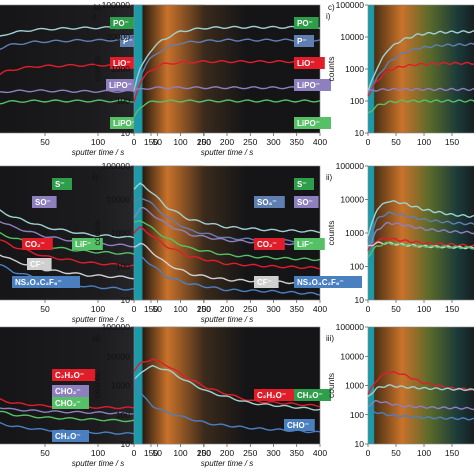 This screenshot has height=474, width=474. I want to click on legend-label: CH₂O⁻, so click(68, 436).